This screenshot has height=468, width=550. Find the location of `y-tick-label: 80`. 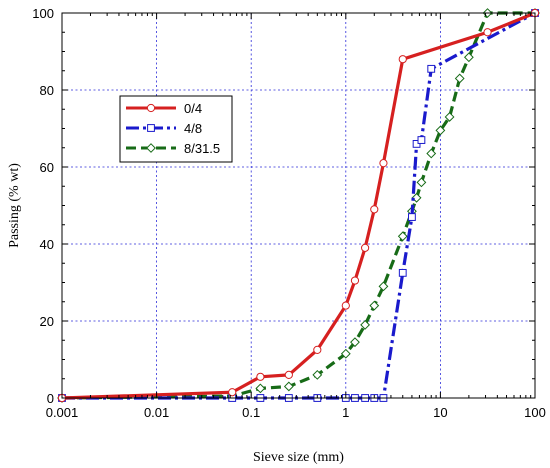

y-tick-label: 80 is located at coordinates (47, 90).